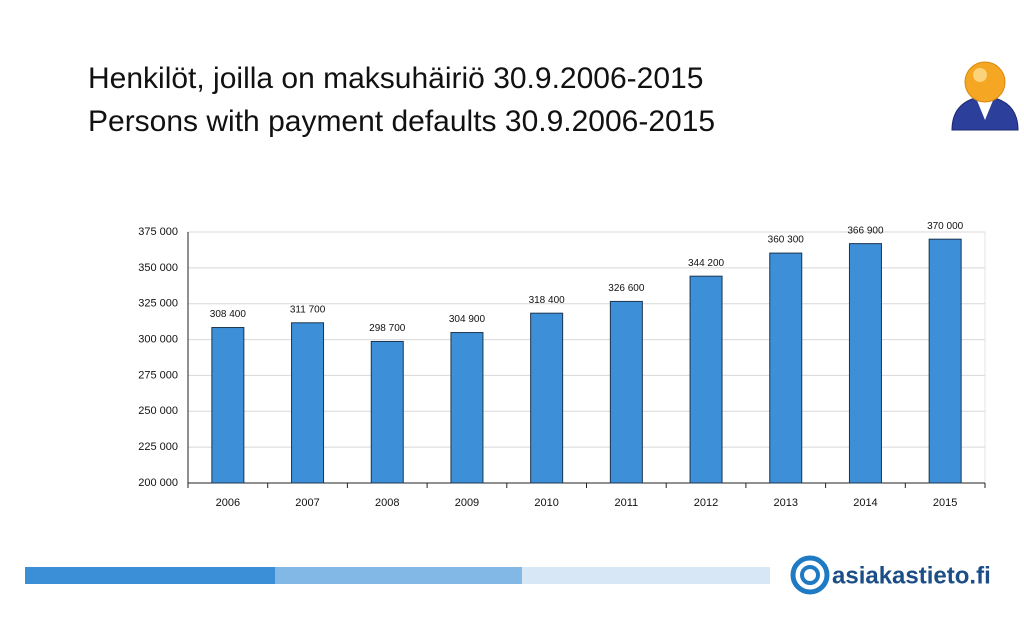 The width and height of the screenshot is (1024, 632). Describe the element at coordinates (158, 483) in the screenshot. I see `y-tick-label: 200 000` at that location.